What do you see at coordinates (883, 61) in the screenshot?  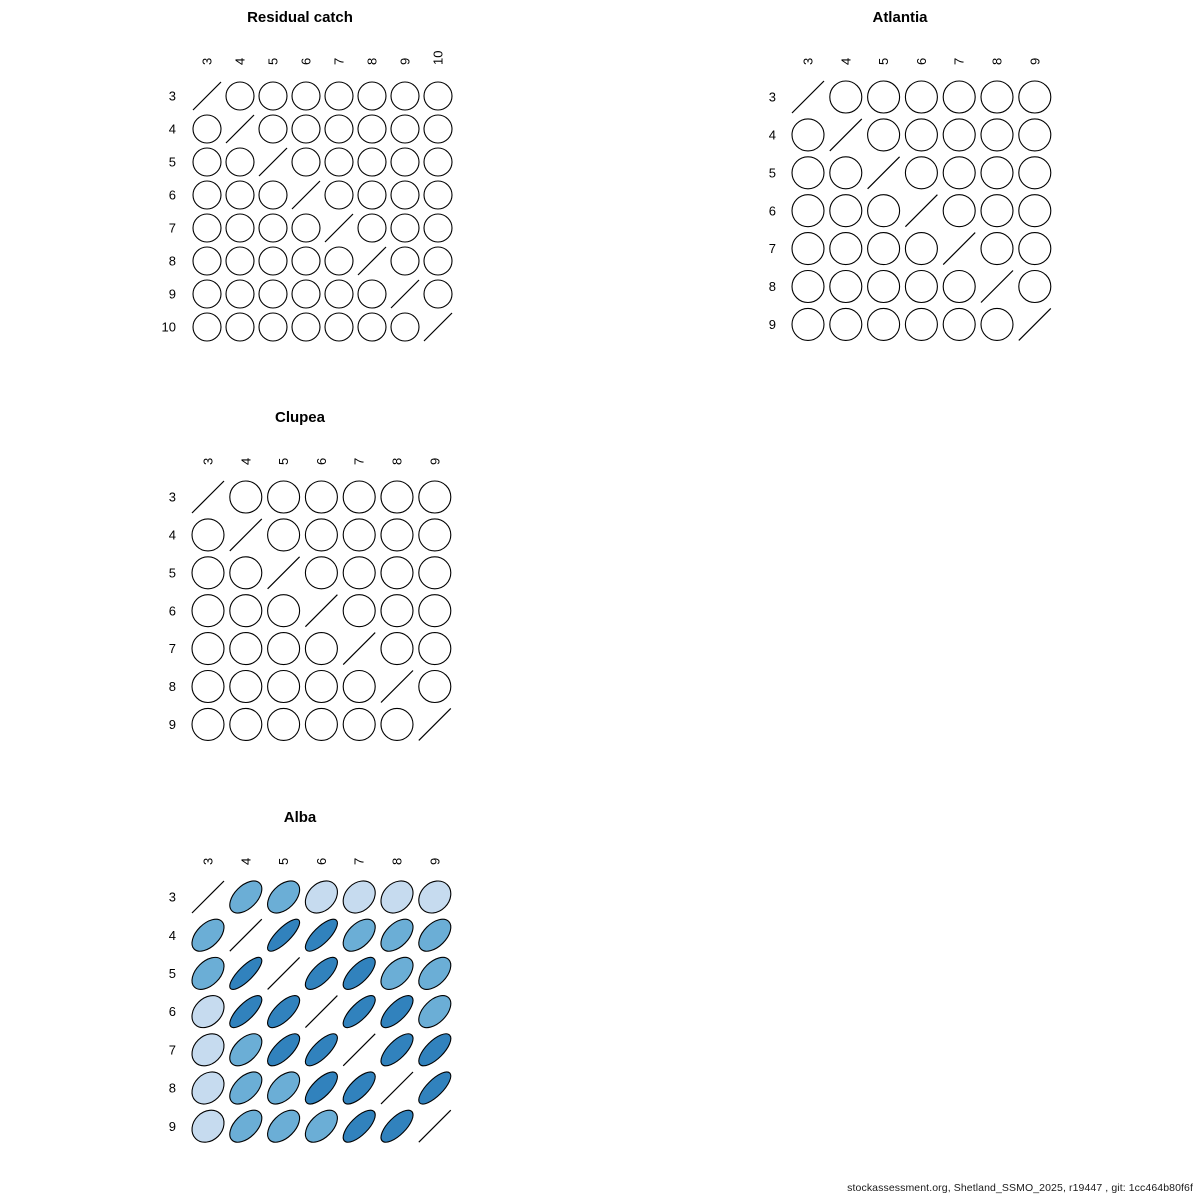 I see `col-label: 5` at bounding box center [883, 61].